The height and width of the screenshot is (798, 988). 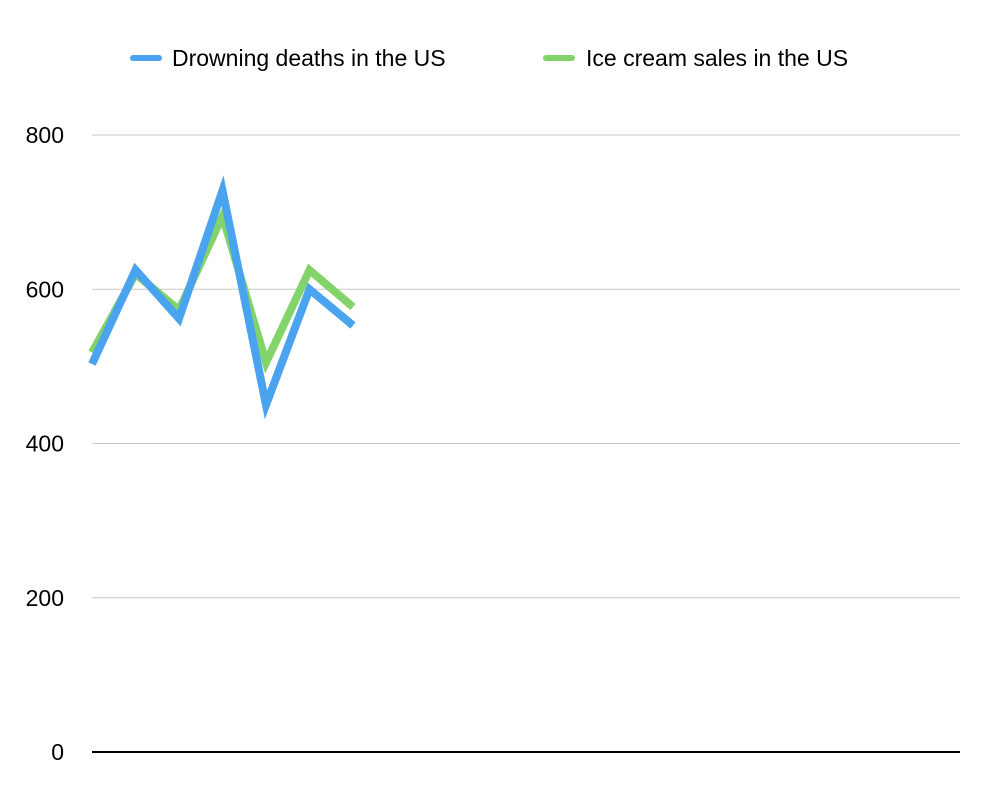 What do you see at coordinates (57, 752) in the screenshot?
I see `y-tick-label-0: 0` at bounding box center [57, 752].